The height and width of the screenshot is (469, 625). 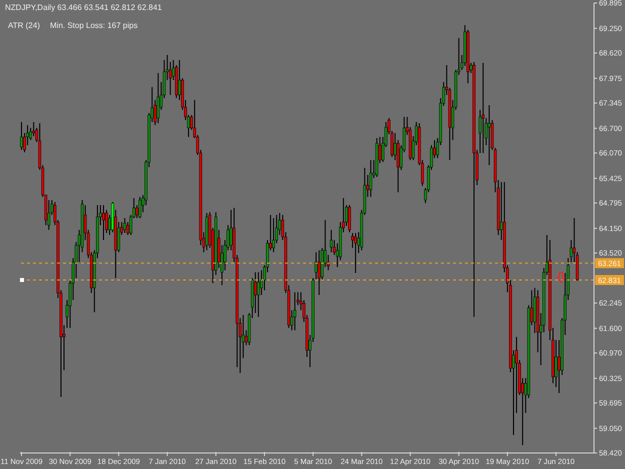 I want to click on chart-title: NZDJPY,Daily 63.466 63.541 62.812 62.841, so click(x=83, y=8).